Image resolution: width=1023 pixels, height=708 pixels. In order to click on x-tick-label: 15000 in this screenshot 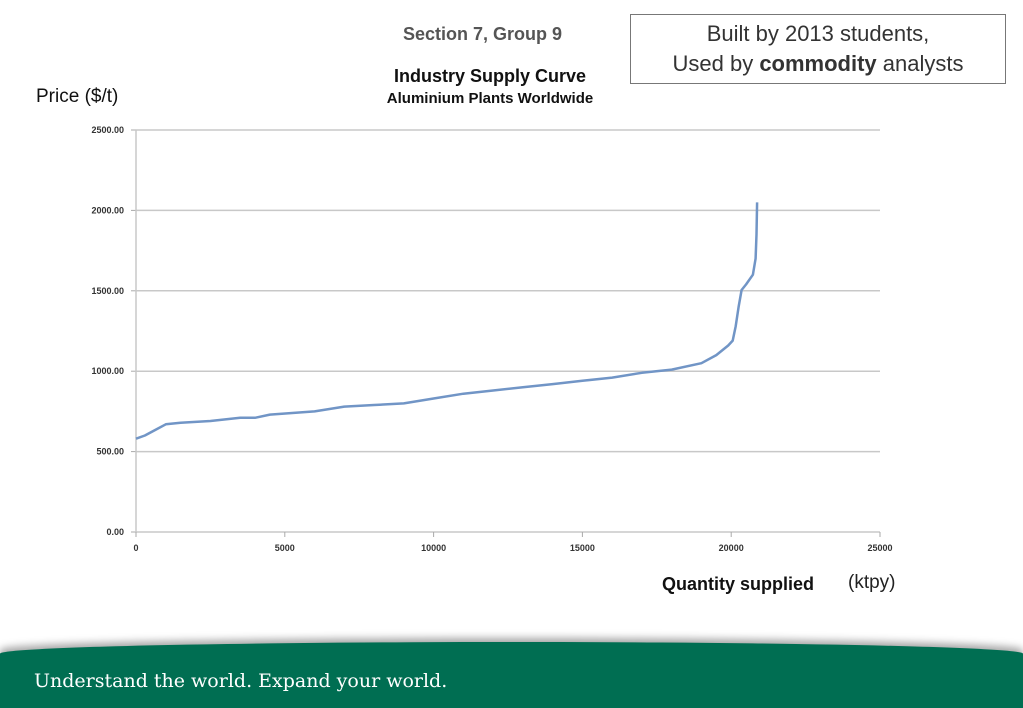, I will do `click(582, 548)`.